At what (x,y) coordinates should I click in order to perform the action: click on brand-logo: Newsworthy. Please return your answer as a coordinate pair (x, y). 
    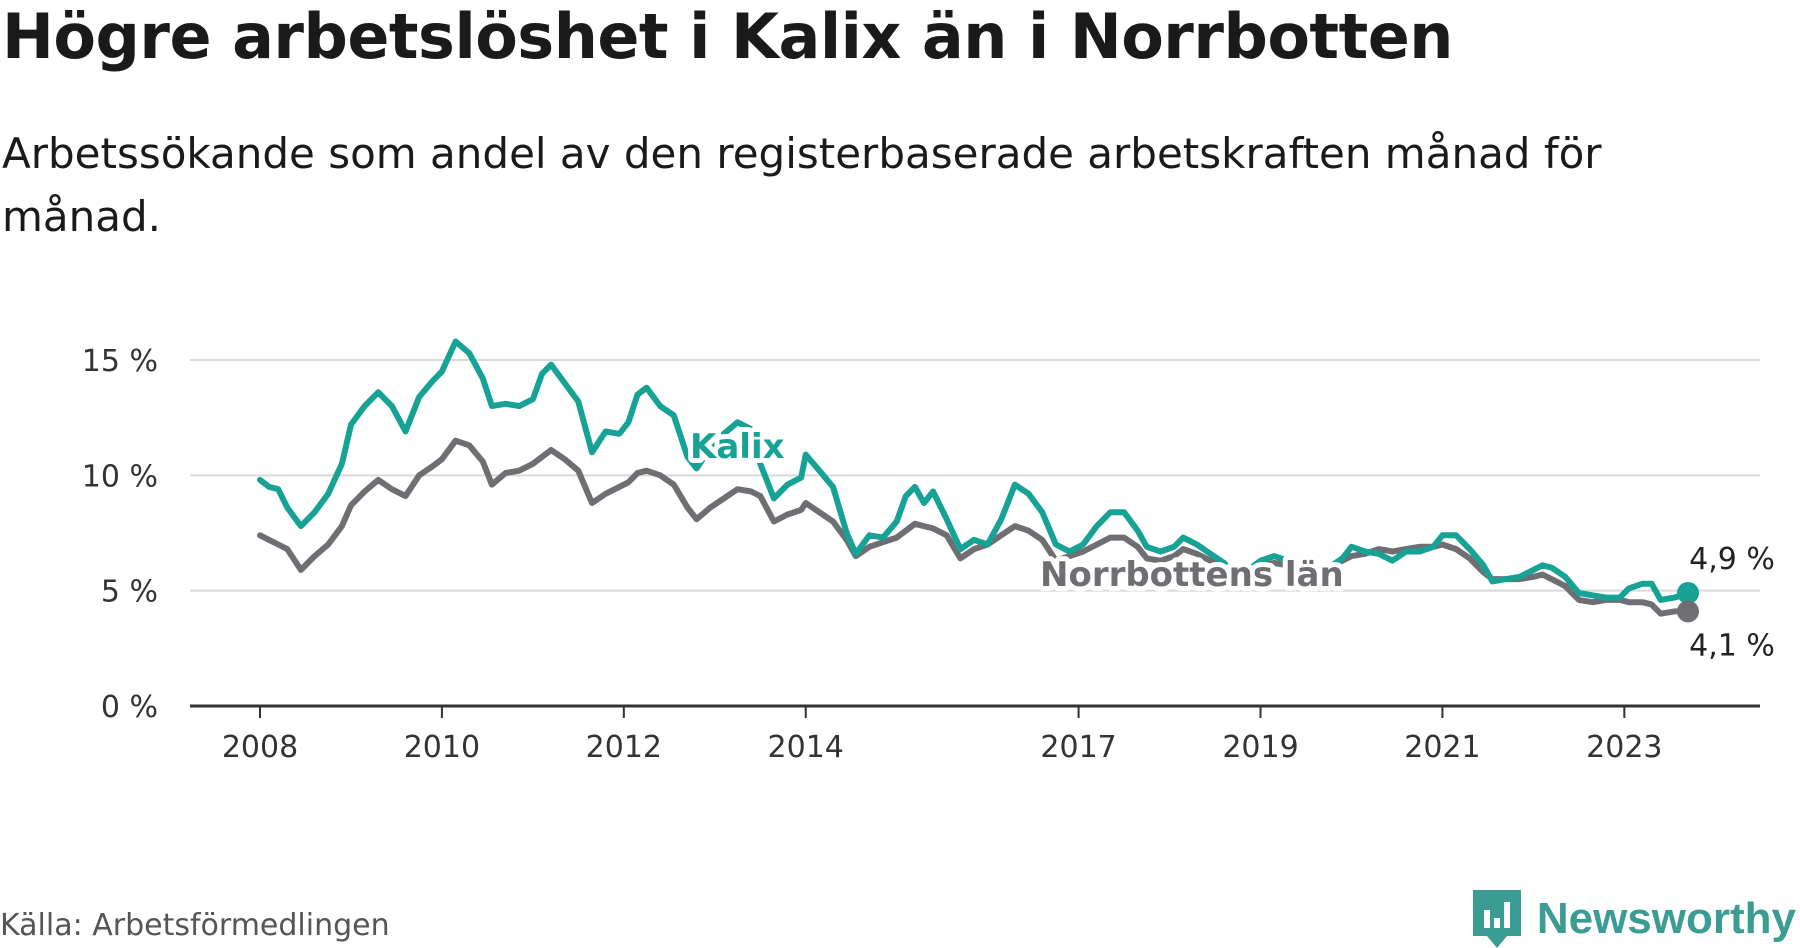
    Looking at the image, I should click on (1634, 919).